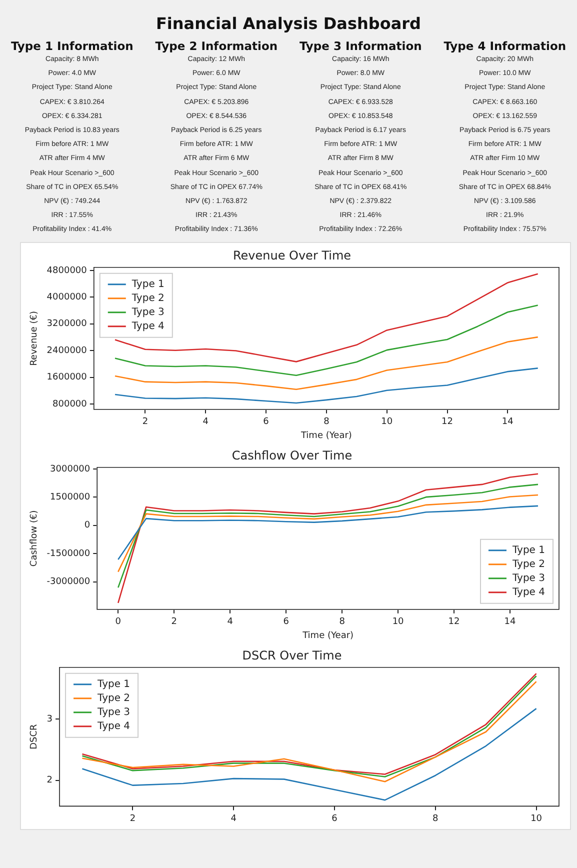 This screenshot has width=577, height=868. Describe the element at coordinates (87, 525) in the screenshot. I see `y-tick-label: 0` at that location.